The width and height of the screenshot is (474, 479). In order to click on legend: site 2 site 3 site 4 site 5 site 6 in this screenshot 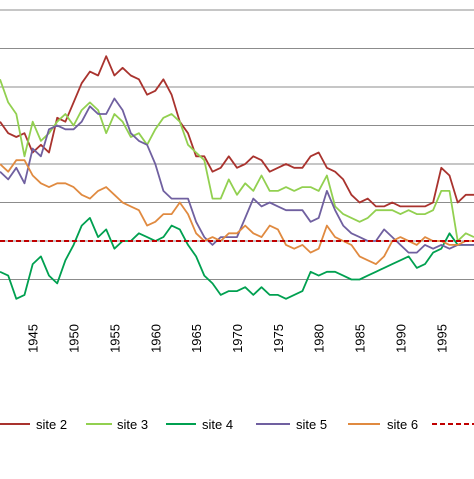, I will do `click(237, 424)`.